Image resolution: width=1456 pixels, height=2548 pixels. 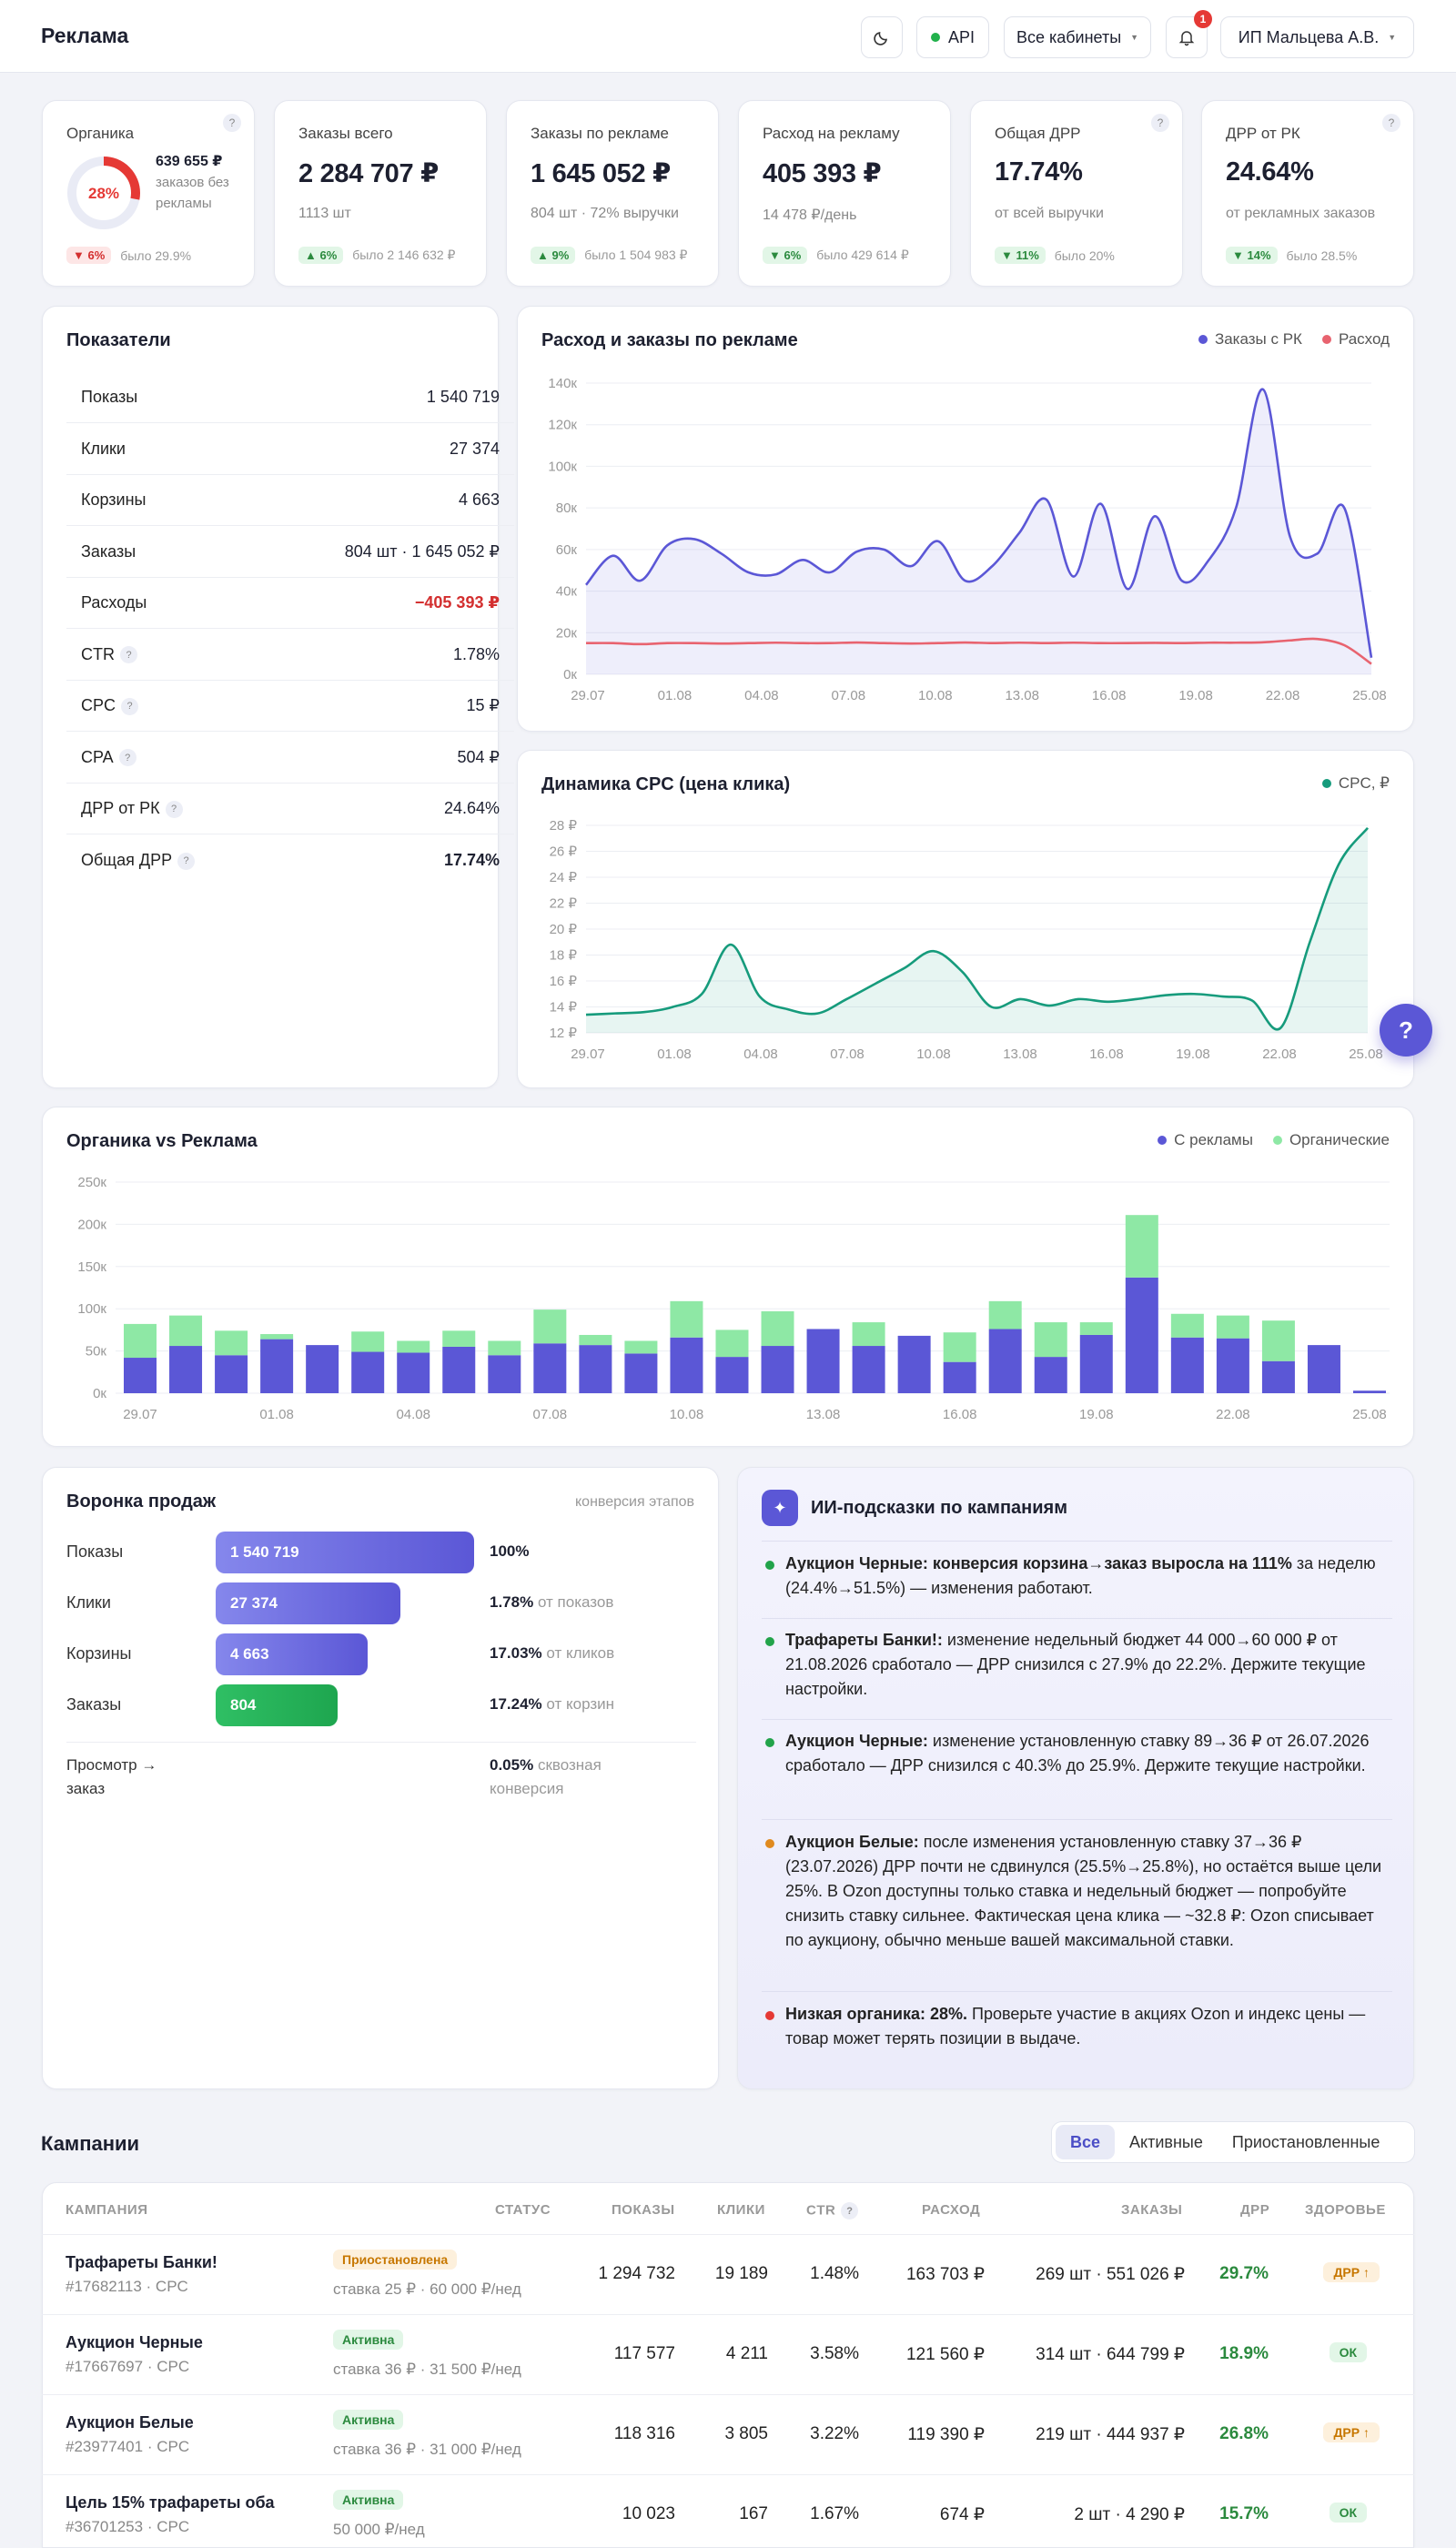 What do you see at coordinates (649, 2513) in the screenshot?
I see `cell-shows: 10 023` at bounding box center [649, 2513].